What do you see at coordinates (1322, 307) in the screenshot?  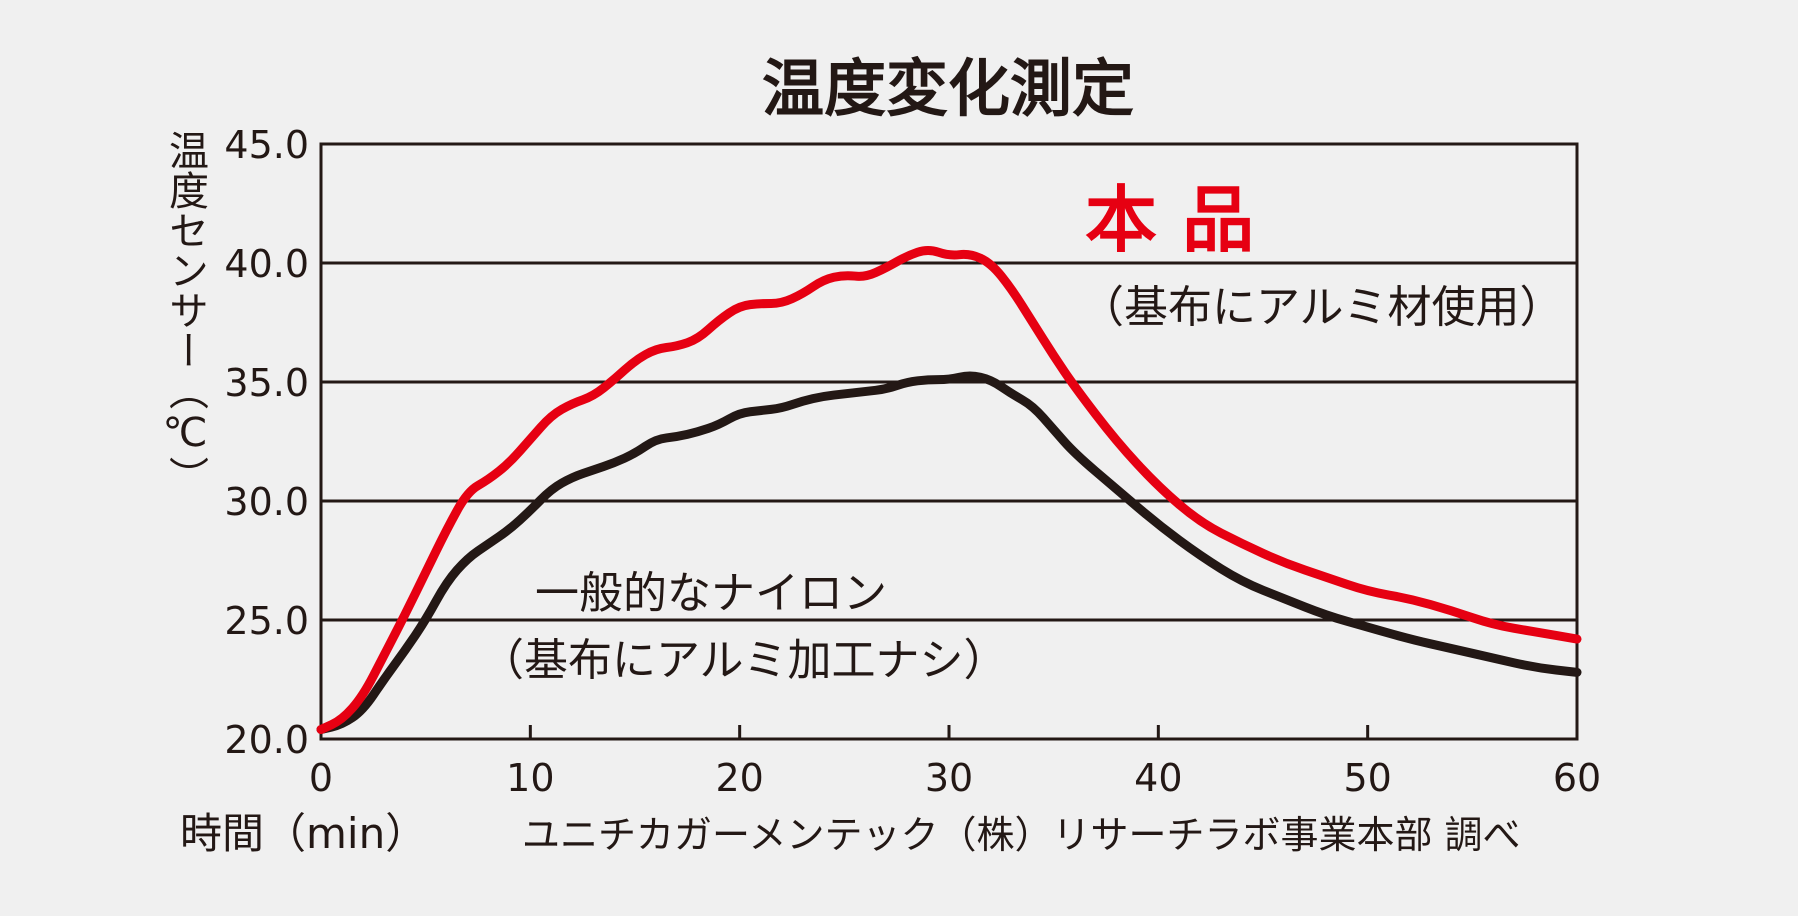 I see `series-sublabel-product: （基布にアルミ材使用）` at bounding box center [1322, 307].